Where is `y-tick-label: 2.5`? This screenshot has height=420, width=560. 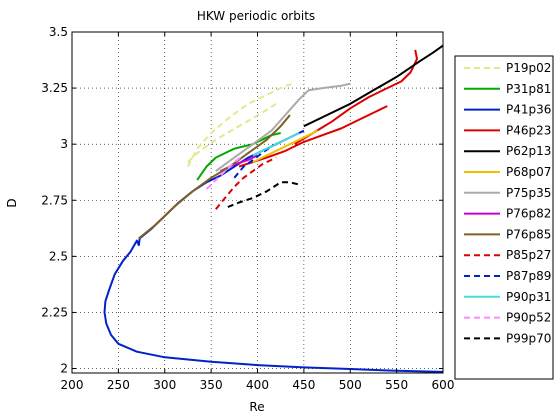 y-tick-label: 2.5 is located at coordinates (58, 256).